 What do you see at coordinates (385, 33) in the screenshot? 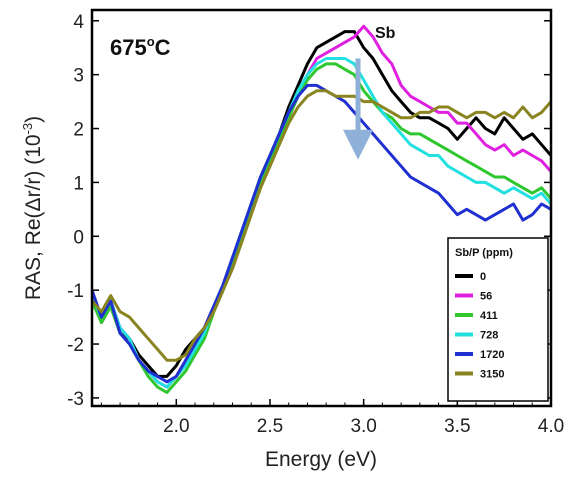
I see `sb-peak-label: Sb` at bounding box center [385, 33].